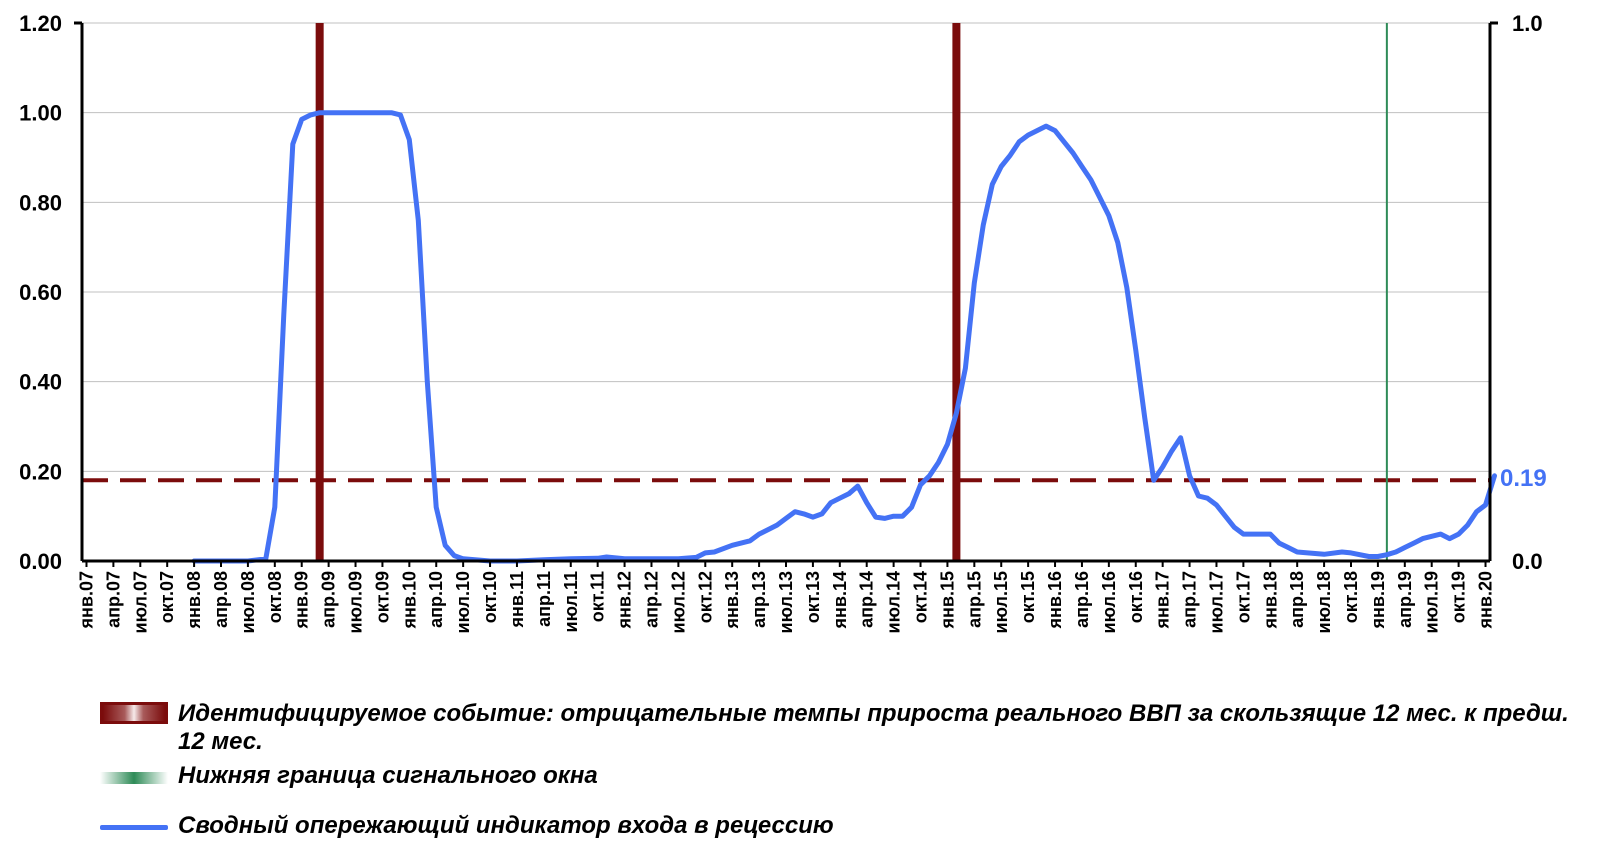  What do you see at coordinates (302, 600) in the screenshot?
I see `x-tick-label: янв.09` at bounding box center [302, 600].